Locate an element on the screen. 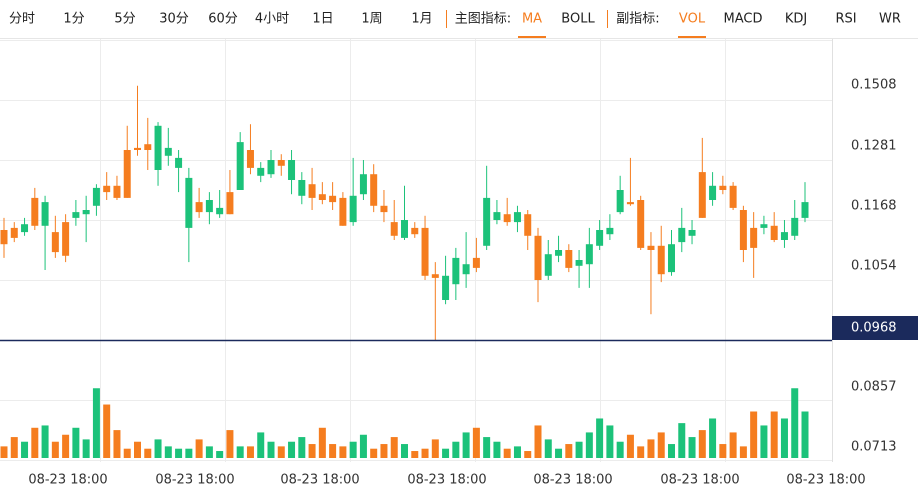 The height and width of the screenshot is (498, 918). indicator-tab: WR is located at coordinates (890, 19).